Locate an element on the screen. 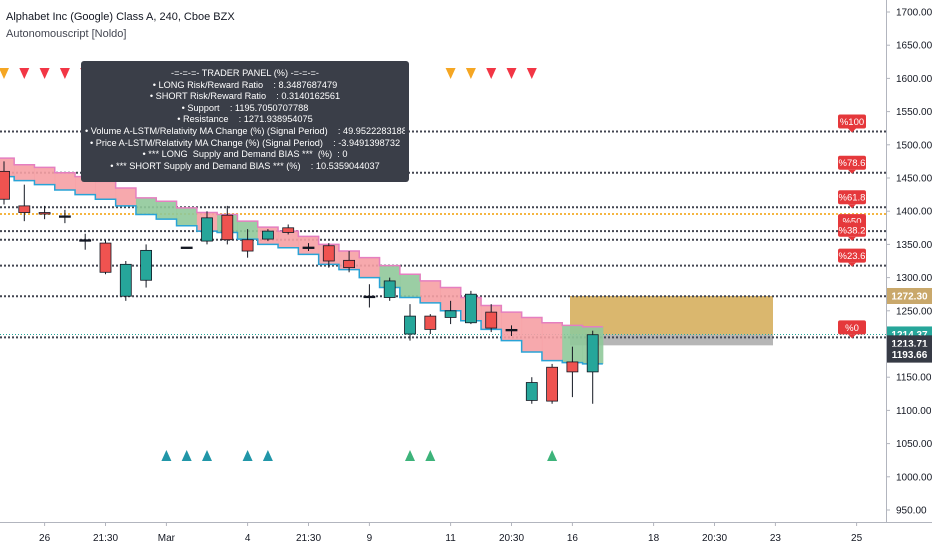  fib-level-label: %50 is located at coordinates (851, 222).